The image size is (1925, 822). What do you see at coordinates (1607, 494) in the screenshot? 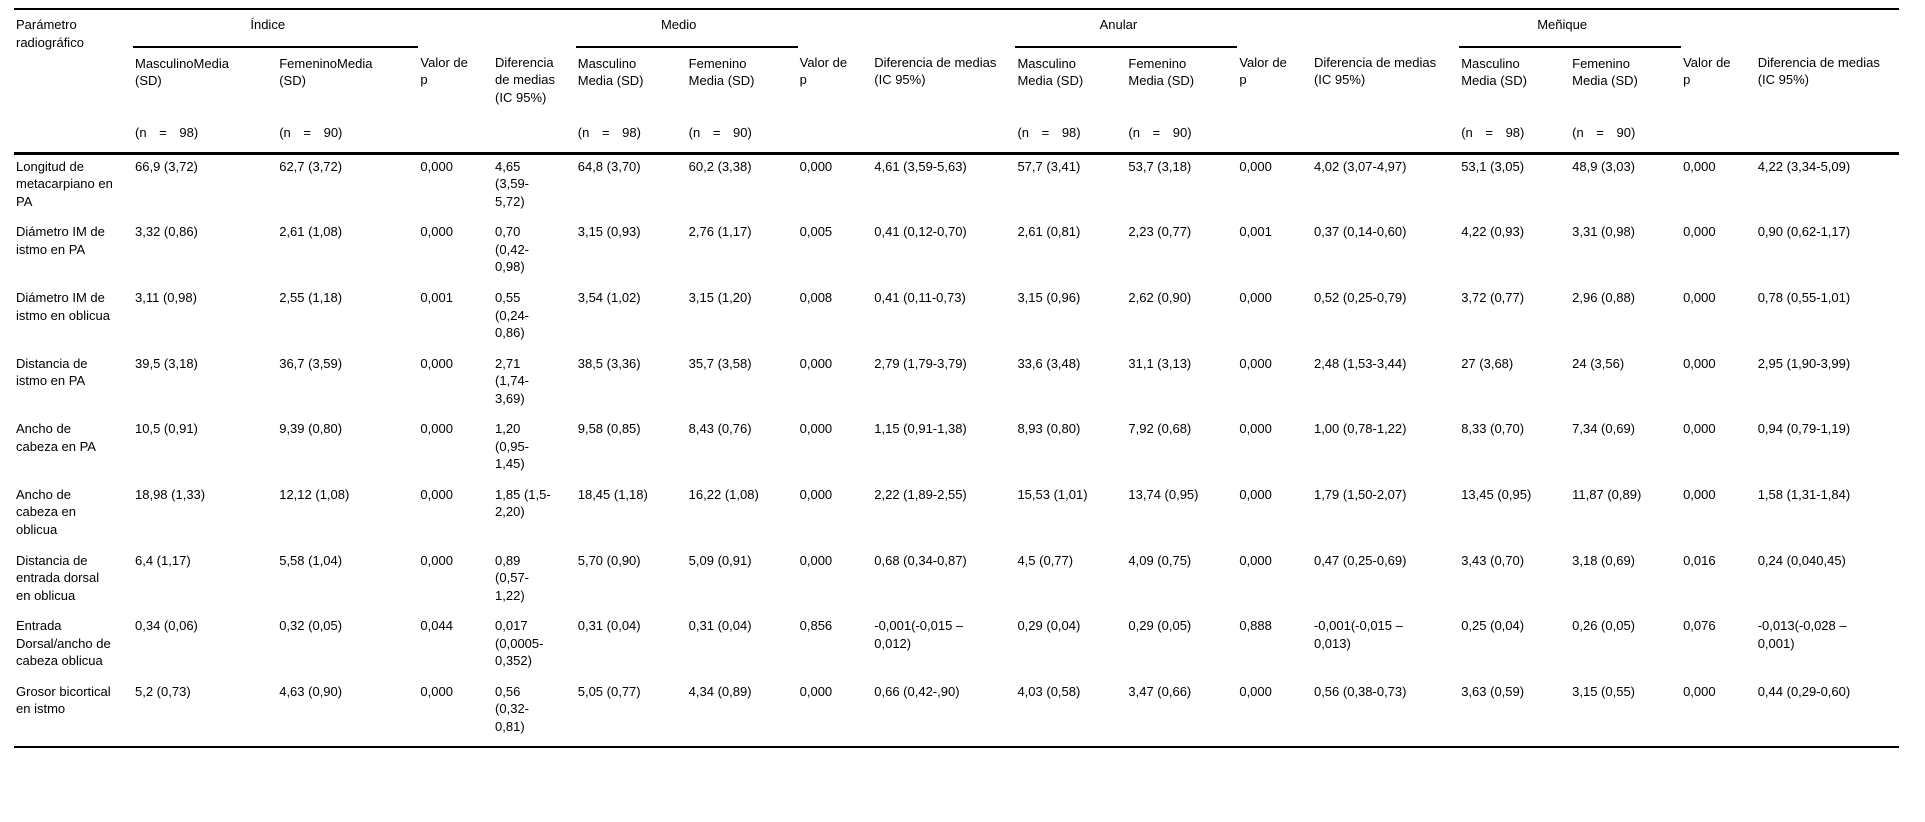
I see `value-cell: 11,87 (0,89)` at bounding box center [1607, 494].